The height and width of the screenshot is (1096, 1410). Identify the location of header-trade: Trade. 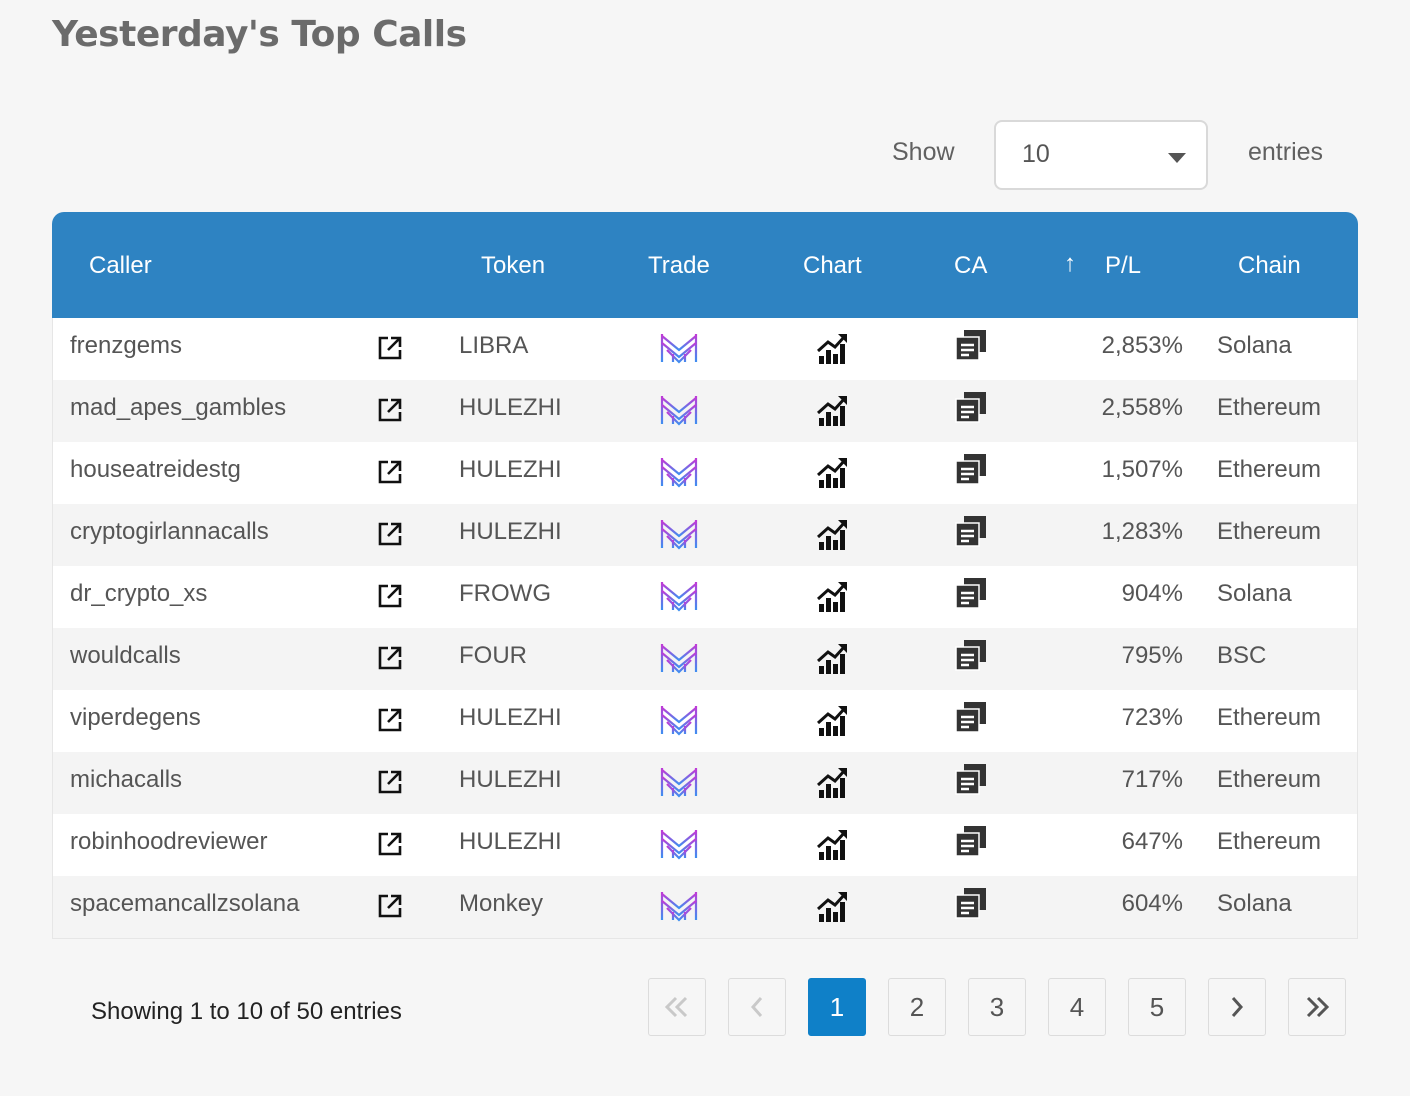
(679, 265).